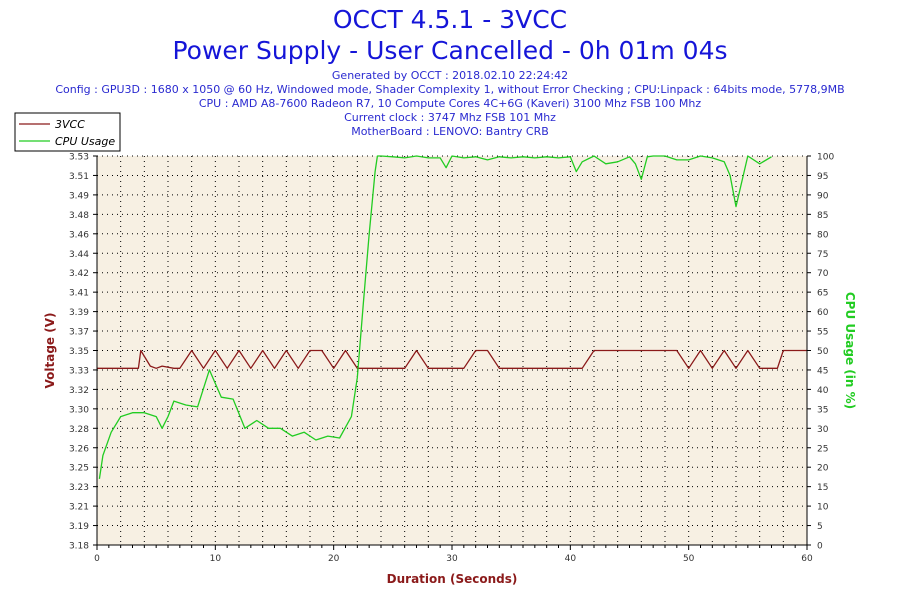  Describe the element at coordinates (85, 141) in the screenshot. I see `legend-label: CPU Usage` at that location.